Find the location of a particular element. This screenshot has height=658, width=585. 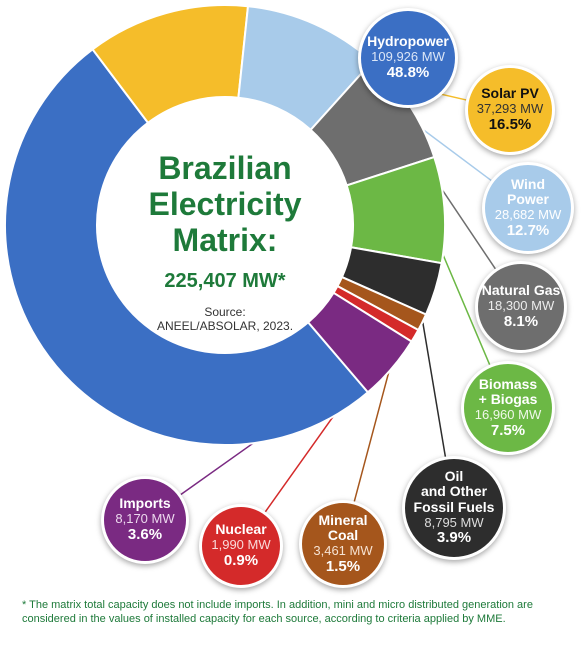

bubble-percent-nuclear: 0.9% is located at coordinates (241, 560).